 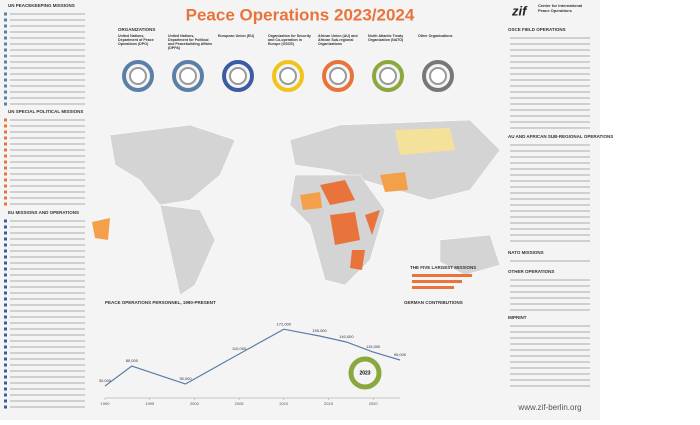 What do you see at coordinates (435, 36) in the screenshot?
I see `org-label: Other Organizations` at bounding box center [435, 36].